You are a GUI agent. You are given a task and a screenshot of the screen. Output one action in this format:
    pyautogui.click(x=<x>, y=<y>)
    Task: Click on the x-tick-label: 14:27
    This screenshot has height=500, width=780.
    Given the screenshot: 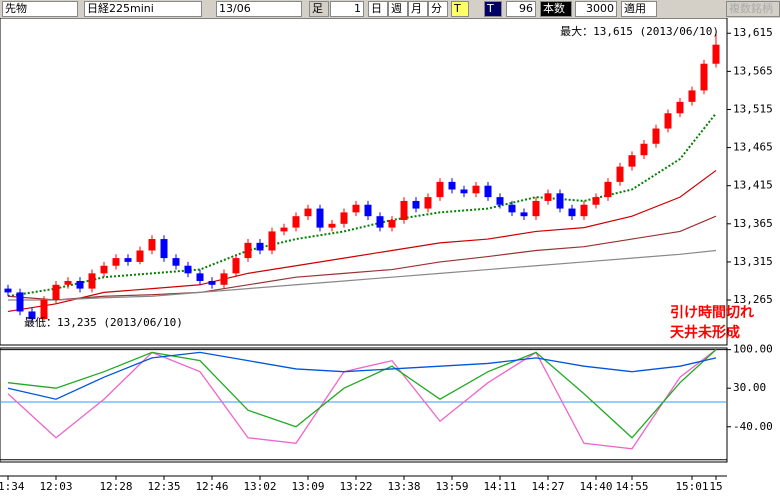 What is the action you would take?
    pyautogui.click(x=547, y=486)
    